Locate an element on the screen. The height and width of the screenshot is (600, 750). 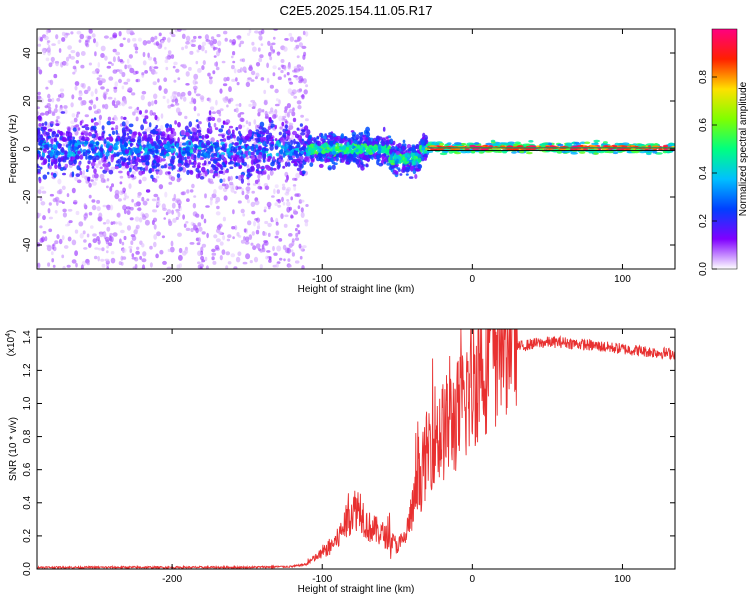
snr-y-multiplier: (x104) is located at coordinates (11, 343).